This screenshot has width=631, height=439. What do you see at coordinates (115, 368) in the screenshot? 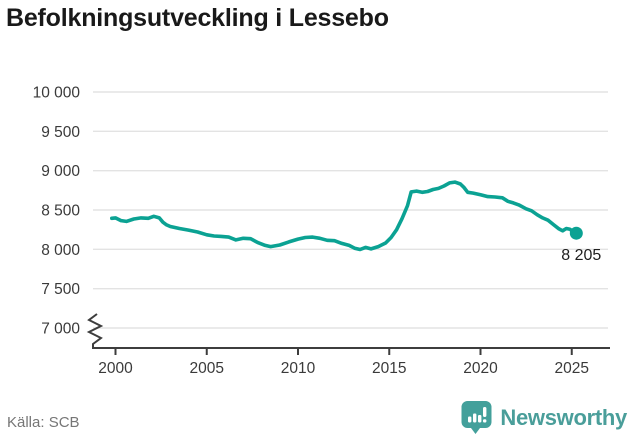
I see `x-axis-tick-label: 2000` at bounding box center [115, 368].